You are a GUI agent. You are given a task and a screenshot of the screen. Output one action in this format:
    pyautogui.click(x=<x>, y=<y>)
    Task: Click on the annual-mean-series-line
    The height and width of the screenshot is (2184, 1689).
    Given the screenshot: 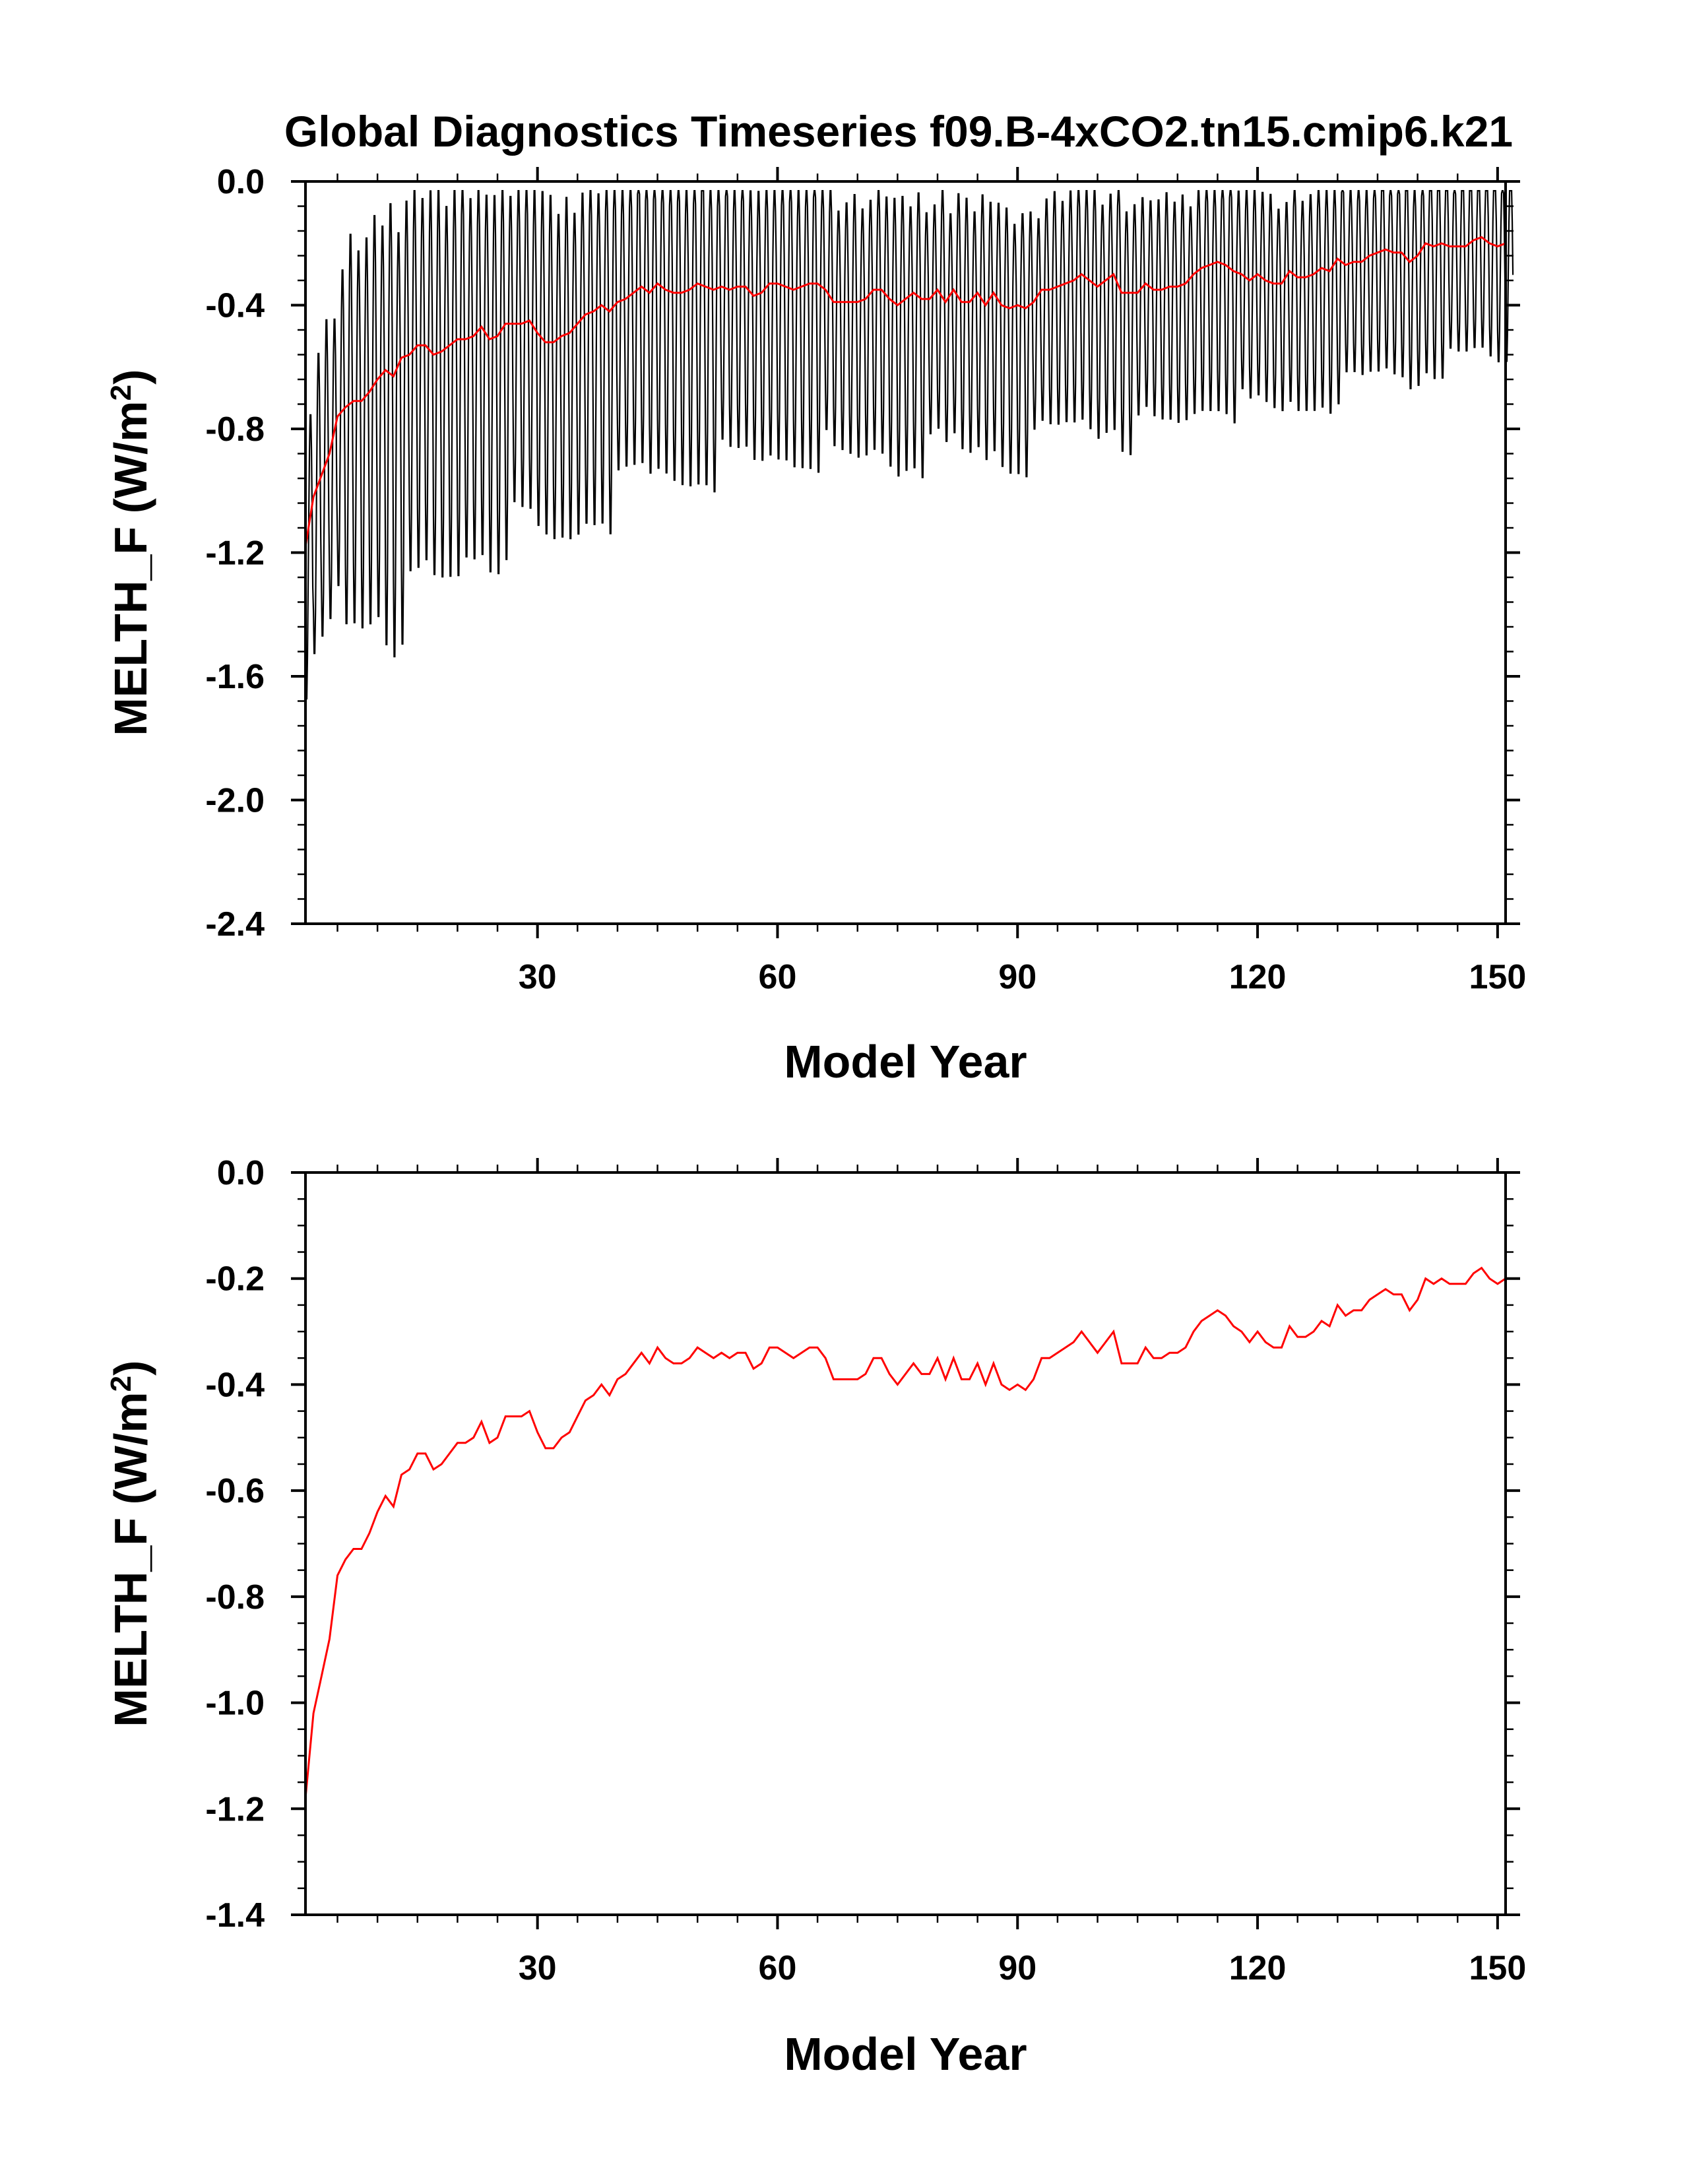 What is the action you would take?
    pyautogui.click(x=905, y=391)
    